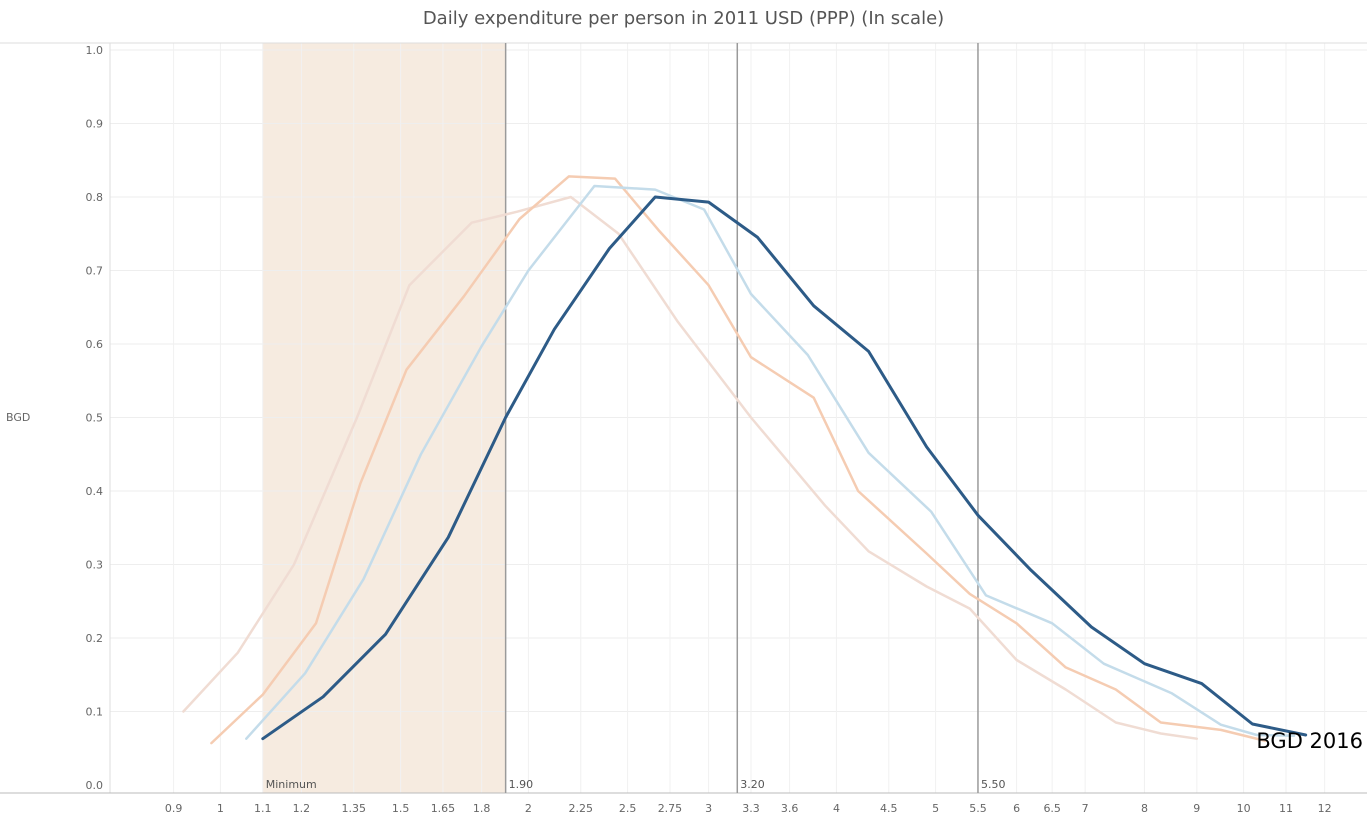  Describe the element at coordinates (814, 760) in the screenshot. I see `annotation-labels: Minimum 1.90 3.20 5.50 BGD 2016` at that location.